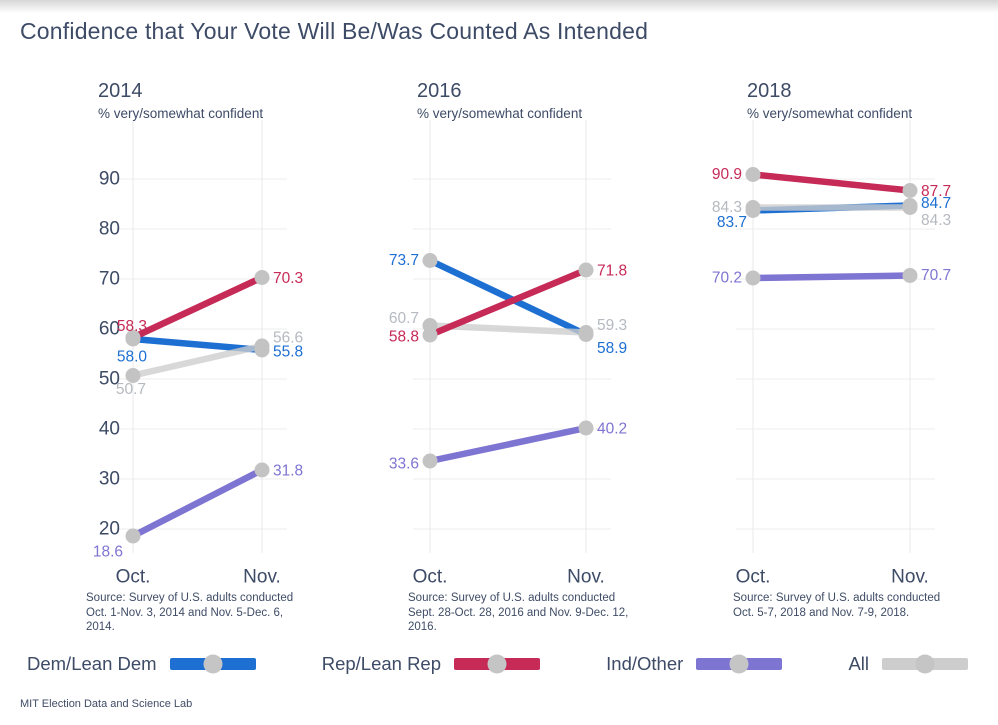 Image resolution: width=998 pixels, height=725 pixels. What do you see at coordinates (132, 357) in the screenshot?
I see `value-label: 58.0` at bounding box center [132, 357].